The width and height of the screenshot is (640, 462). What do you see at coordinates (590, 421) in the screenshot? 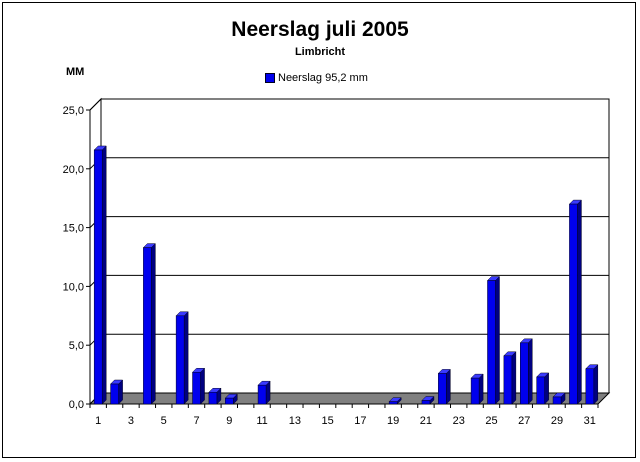
I see `x-tick-label: 31` at bounding box center [590, 421].